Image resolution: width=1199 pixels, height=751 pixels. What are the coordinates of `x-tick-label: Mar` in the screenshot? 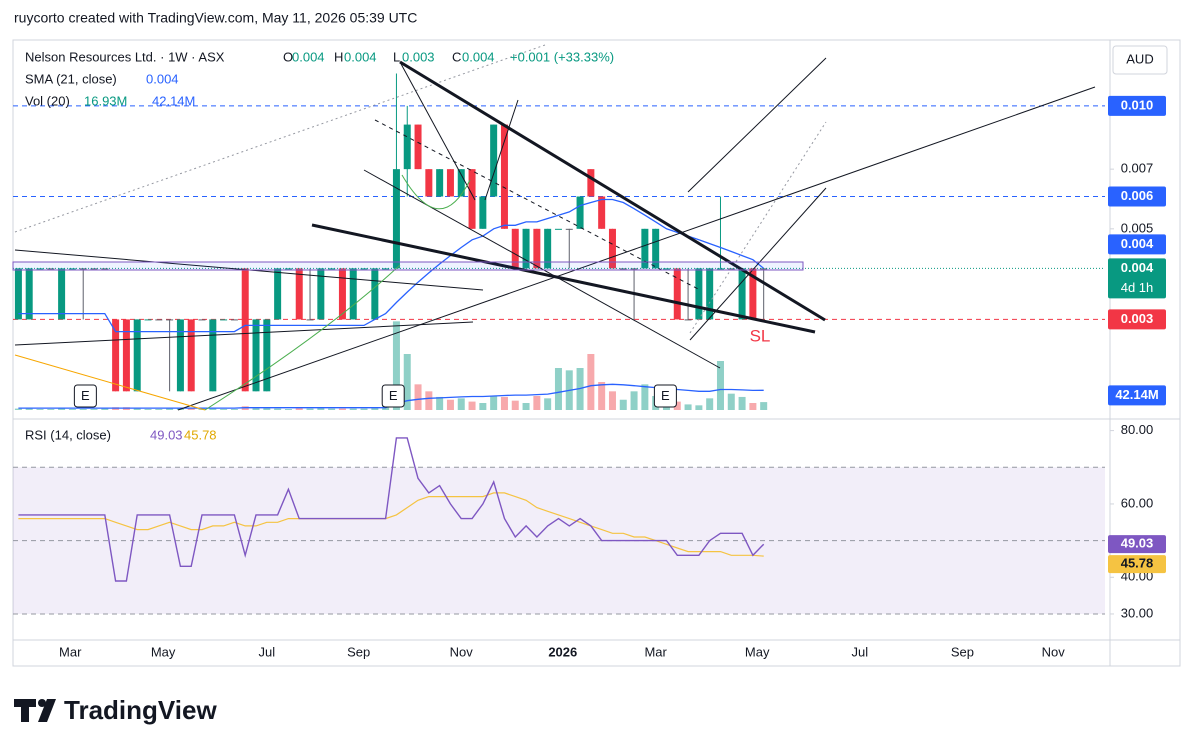 It's located at (655, 651).